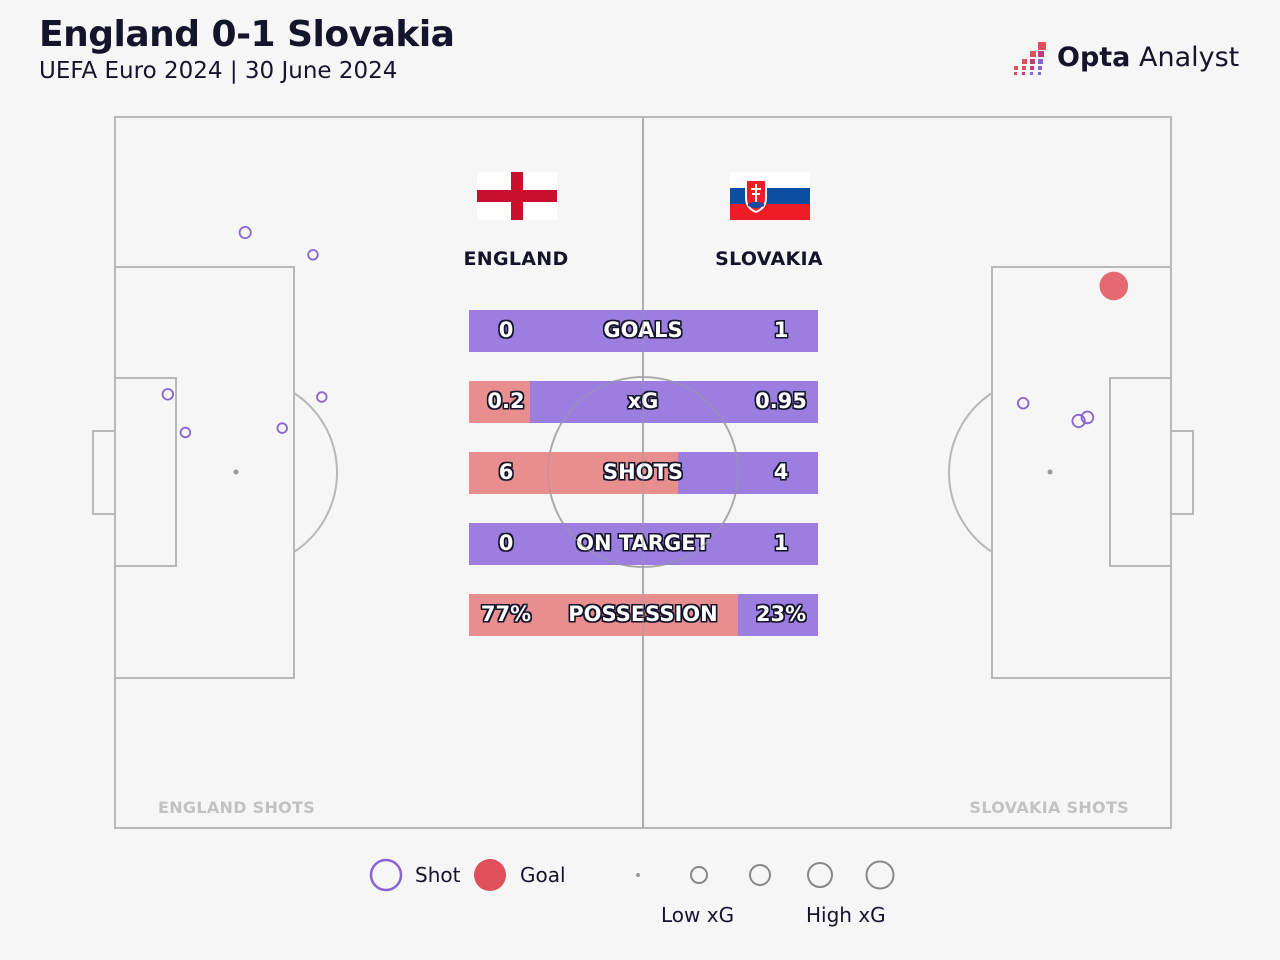 This screenshot has width=1280, height=960. Describe the element at coordinates (970, 472) in the screenshot. I see `right-penalty-arc` at that location.